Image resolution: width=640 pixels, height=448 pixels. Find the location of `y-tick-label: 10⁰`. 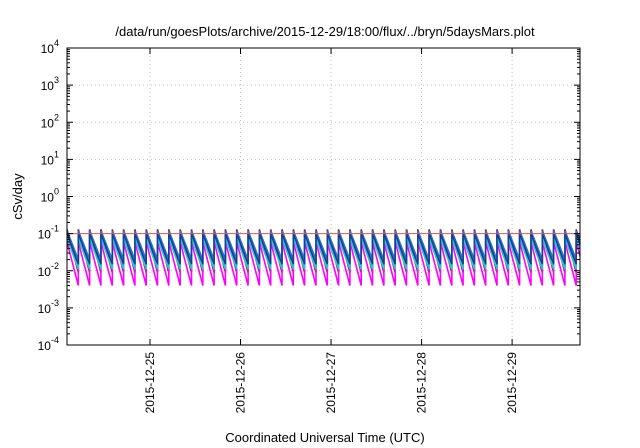

y-tick-label: 10⁰ is located at coordinates (50, 196).